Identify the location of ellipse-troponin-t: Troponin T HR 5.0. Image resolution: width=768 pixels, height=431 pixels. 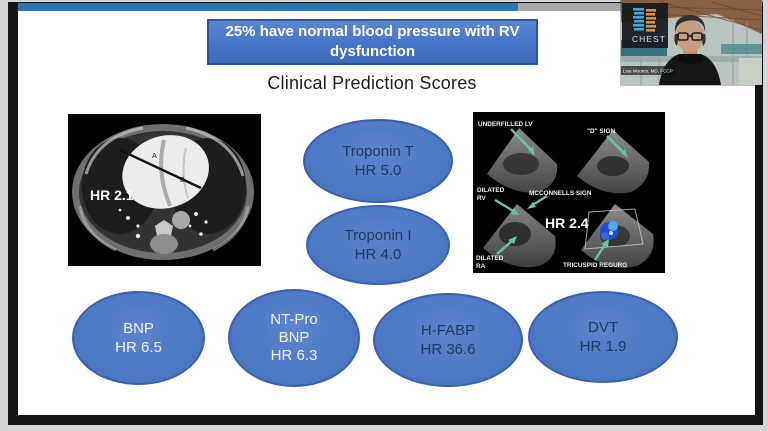
(378, 161).